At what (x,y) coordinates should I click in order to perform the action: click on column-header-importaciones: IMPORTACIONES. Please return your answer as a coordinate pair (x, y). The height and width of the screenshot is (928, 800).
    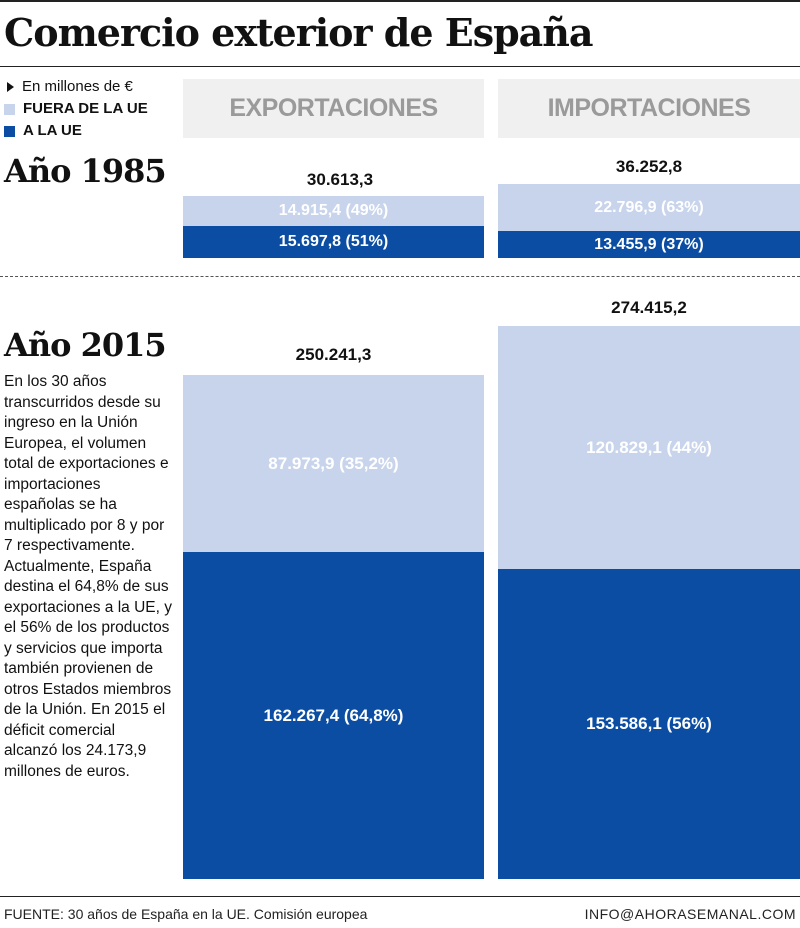
    Looking at the image, I should click on (649, 108).